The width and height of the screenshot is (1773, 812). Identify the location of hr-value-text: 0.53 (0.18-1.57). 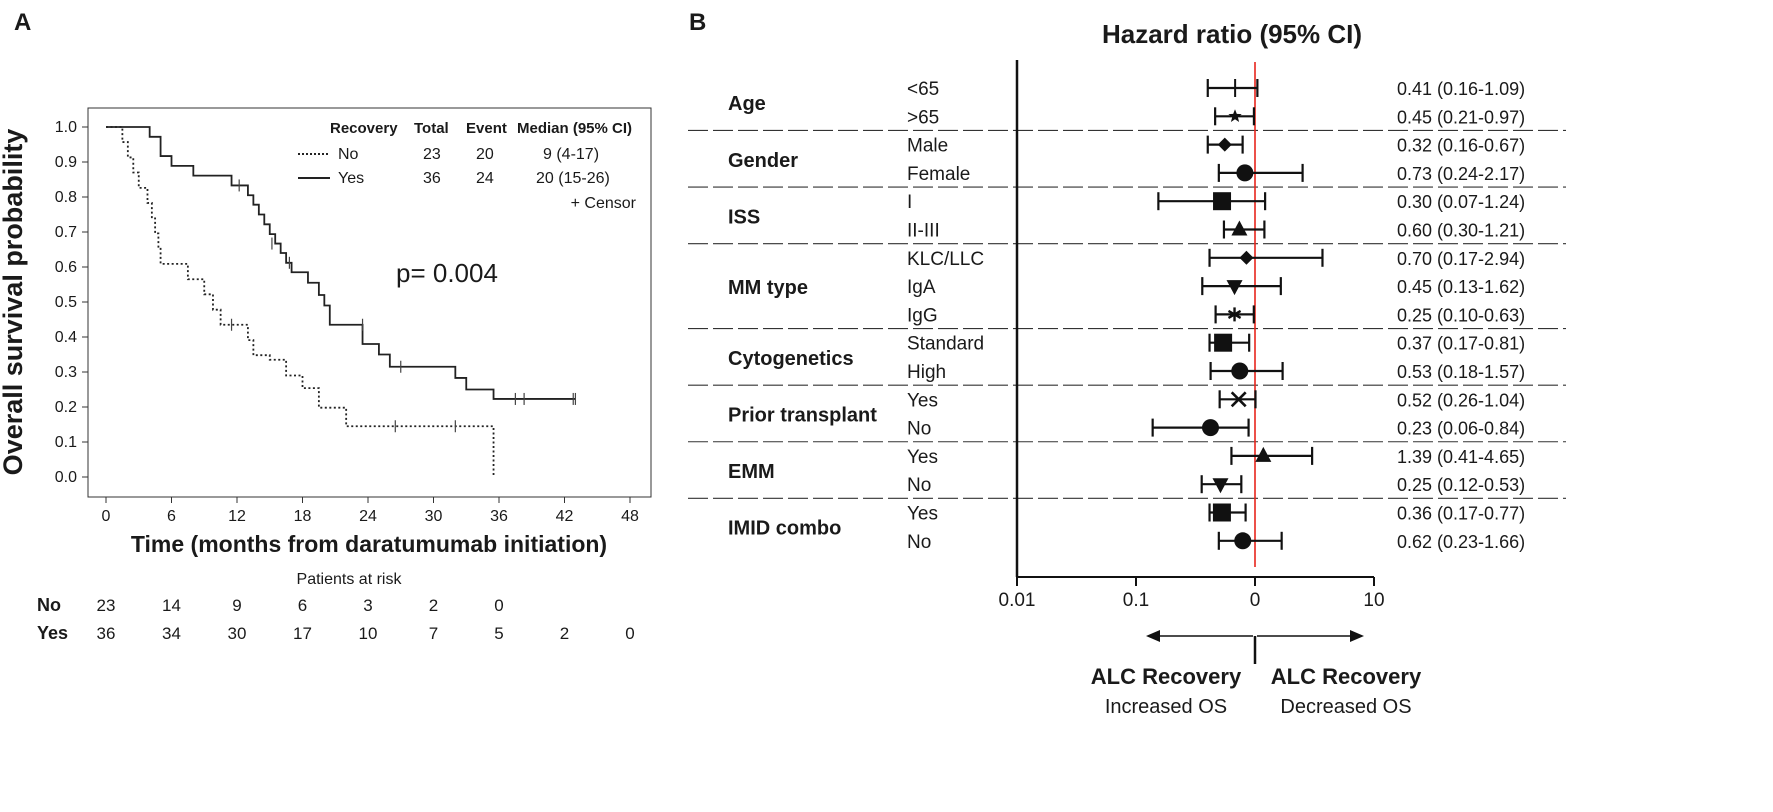
(1461, 372).